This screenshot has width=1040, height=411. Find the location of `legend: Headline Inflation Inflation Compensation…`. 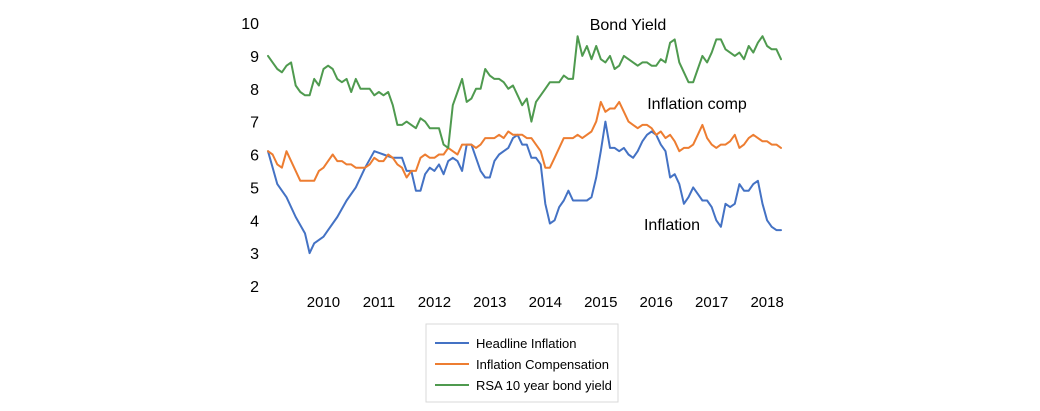

legend: Headline Inflation Inflation Compensation… is located at coordinates (522, 363).